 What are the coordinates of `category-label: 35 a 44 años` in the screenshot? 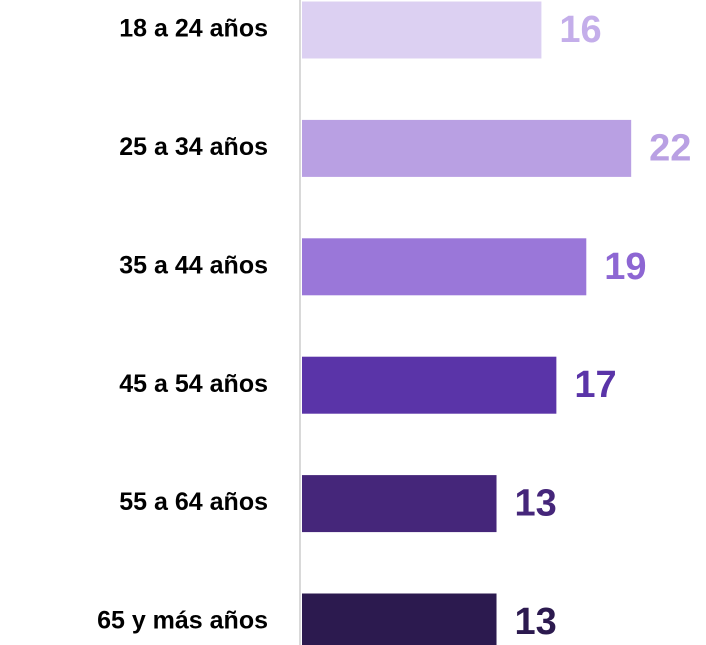 It's located at (193, 265).